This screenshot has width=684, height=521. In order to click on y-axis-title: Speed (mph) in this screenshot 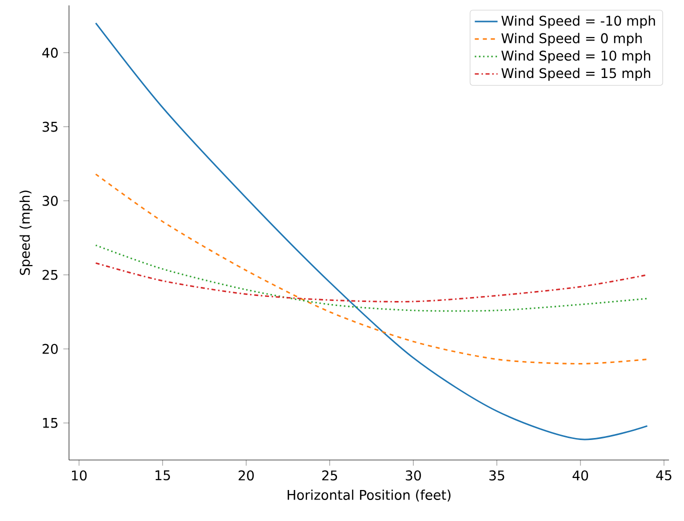, I will do `click(26, 232)`.